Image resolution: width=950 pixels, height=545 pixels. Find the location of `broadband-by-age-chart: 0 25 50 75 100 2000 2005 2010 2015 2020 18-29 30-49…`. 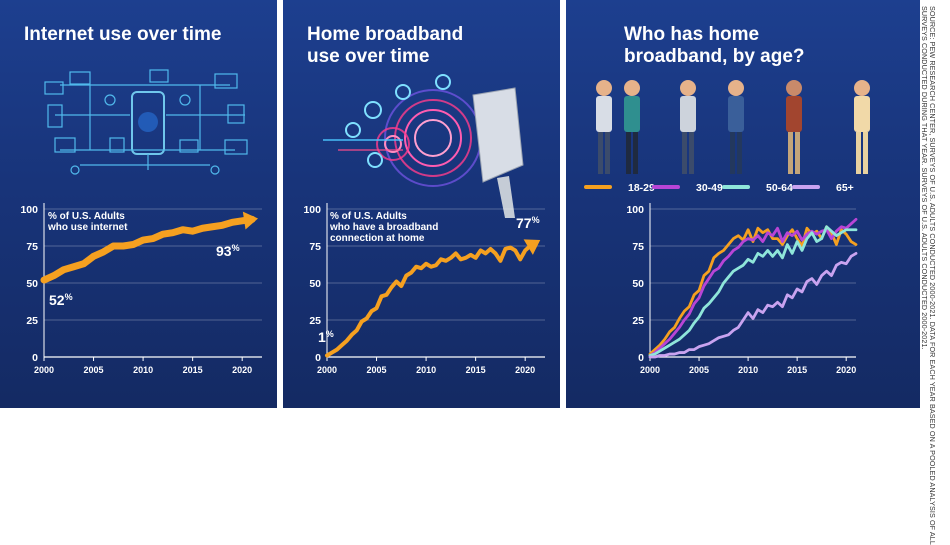

broadband-by-age-chart: 0 25 50 75 100 2000 2005 2010 2015 2020 18-29 30-49… is located at coordinates (721, 278).